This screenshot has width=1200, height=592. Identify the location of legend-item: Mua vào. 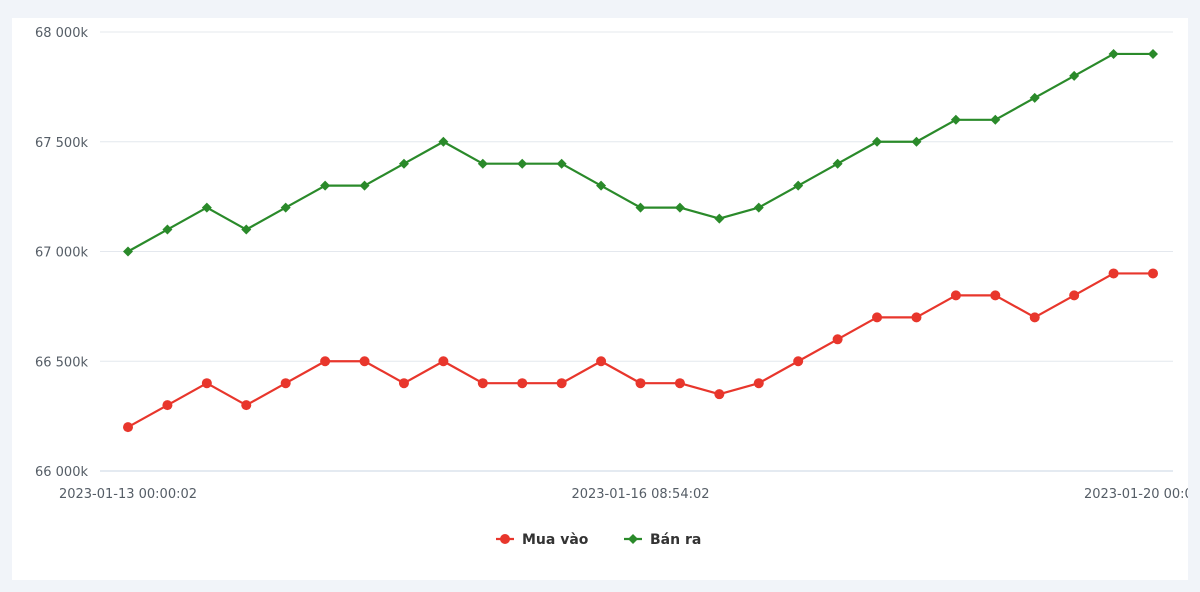
(542, 540).